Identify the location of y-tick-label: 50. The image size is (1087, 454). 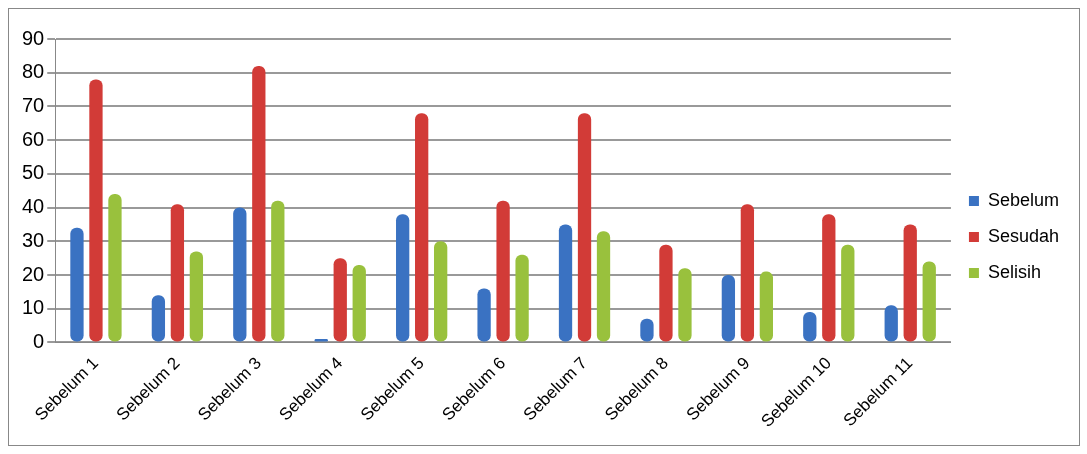
(33, 172).